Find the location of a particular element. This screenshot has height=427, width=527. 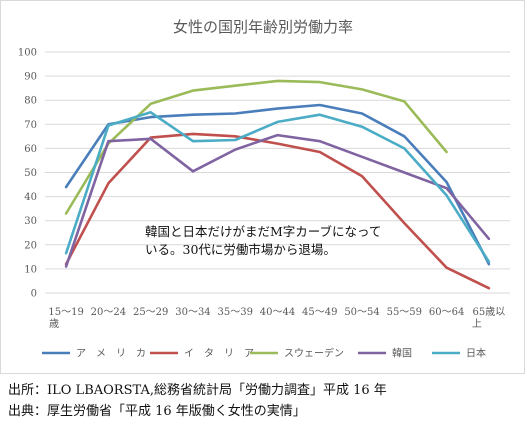

legend: ア メ リ カ イ タ リ ア スウェーデン 韓国 日本 is located at coordinates (264, 353).